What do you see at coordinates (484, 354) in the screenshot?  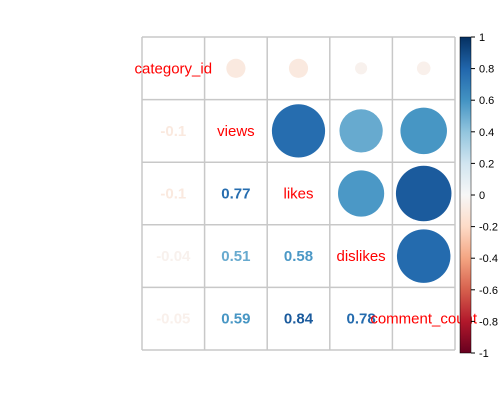 I see `colorbar-tick-label: -1` at bounding box center [484, 354].